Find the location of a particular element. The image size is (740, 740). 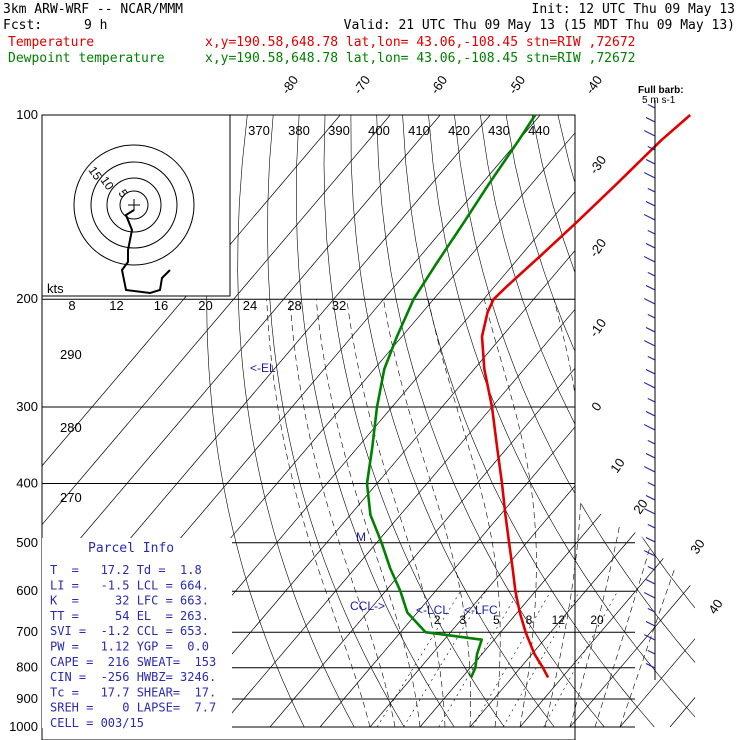

speed-tick-label: 20 is located at coordinates (205, 305).